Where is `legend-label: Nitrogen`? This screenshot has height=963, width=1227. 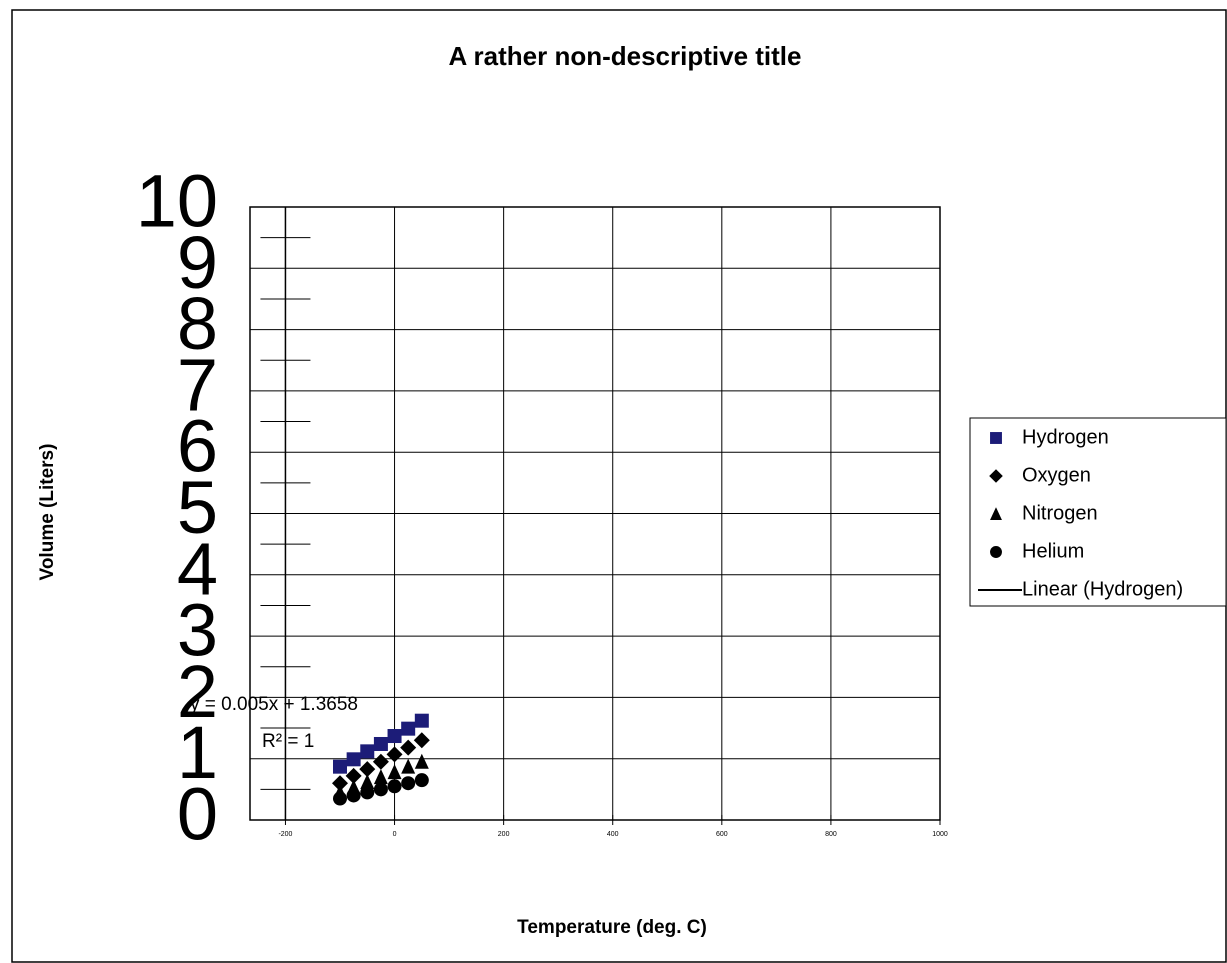 legend-label: Nitrogen is located at coordinates (1060, 513).